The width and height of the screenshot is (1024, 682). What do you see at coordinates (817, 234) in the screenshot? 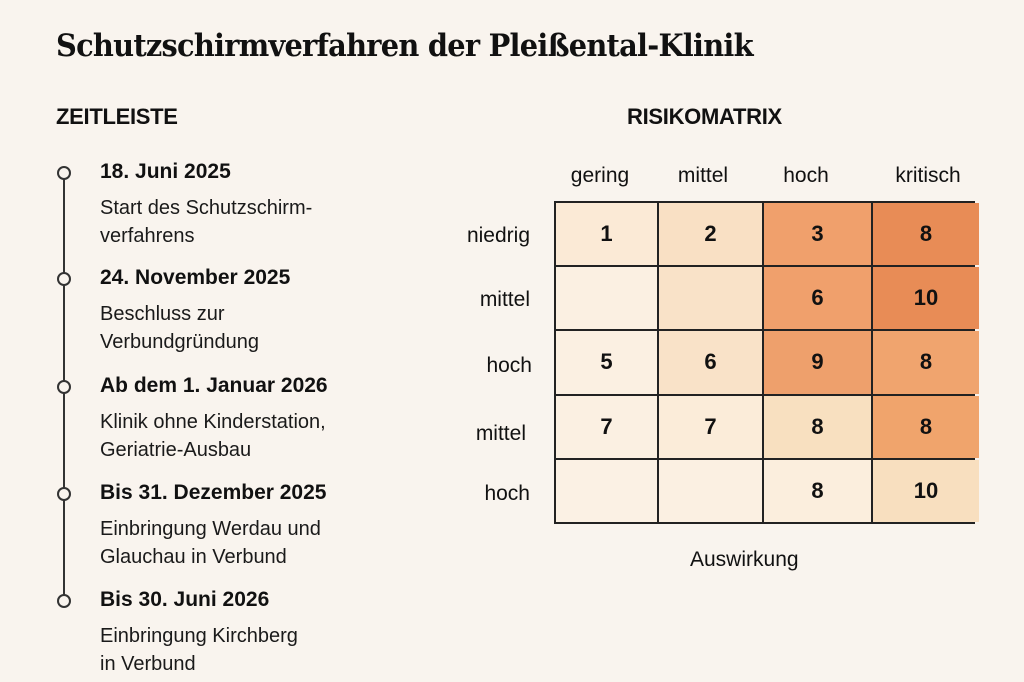
I see `matrix-cell: 3` at bounding box center [817, 234].